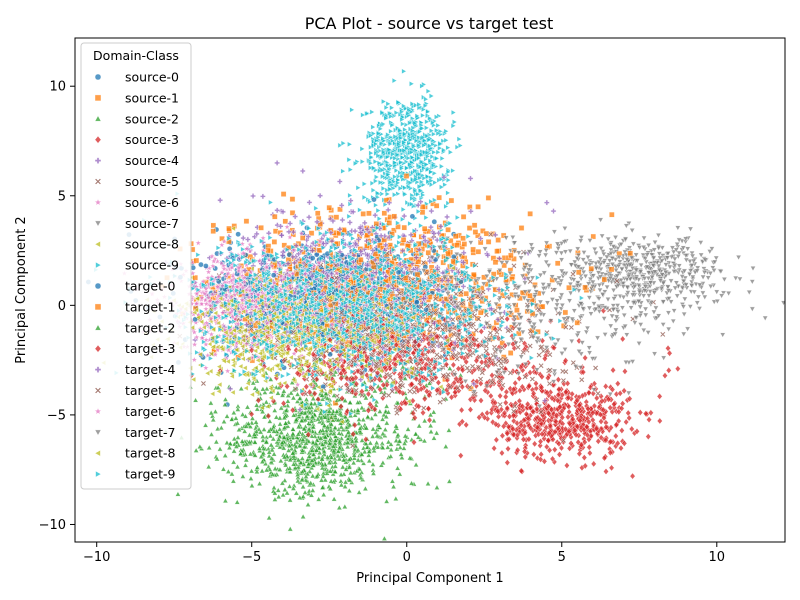  I want to click on chart-title: PCA Plot - source vs target test, so click(429, 23).